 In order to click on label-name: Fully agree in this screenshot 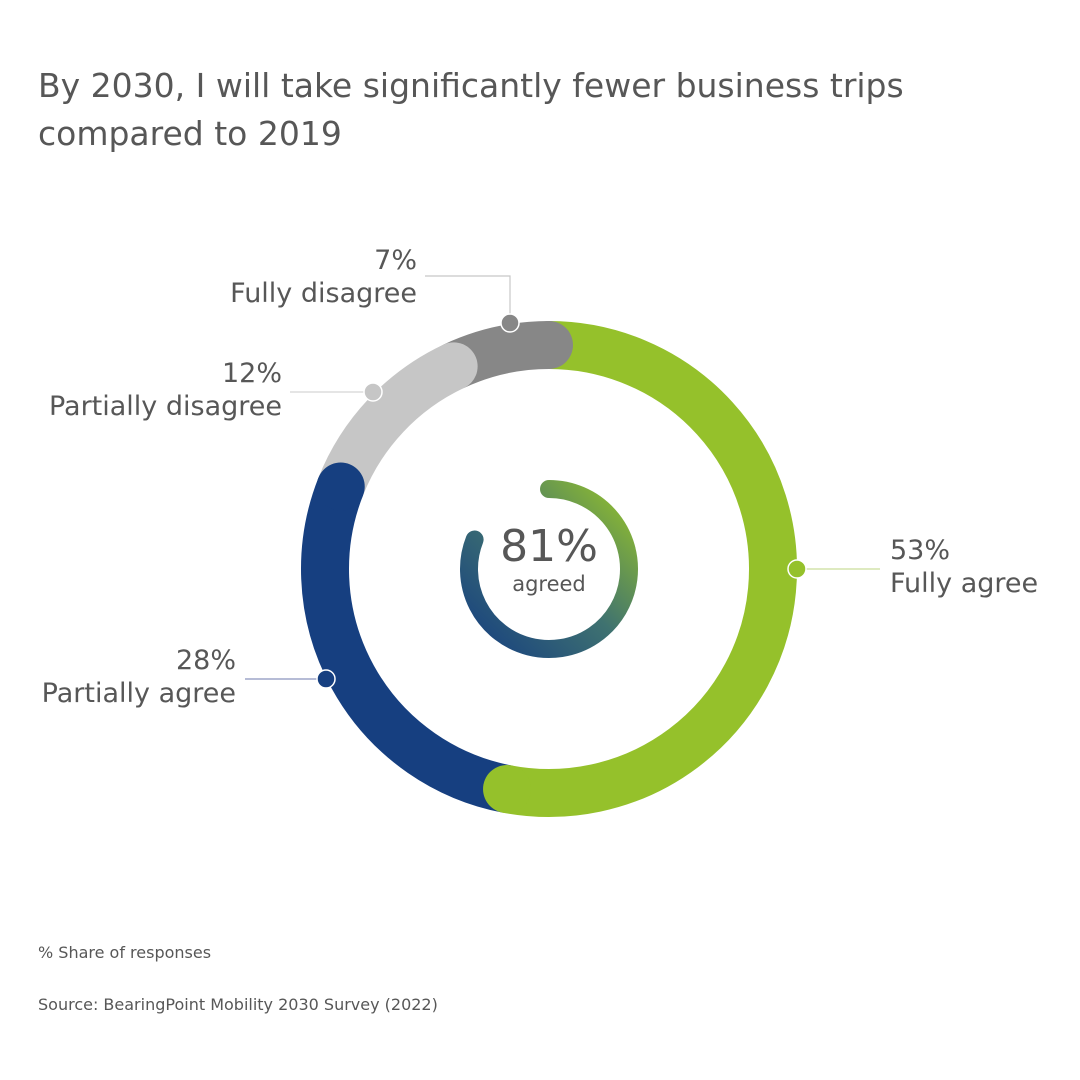, I will do `click(964, 583)`.